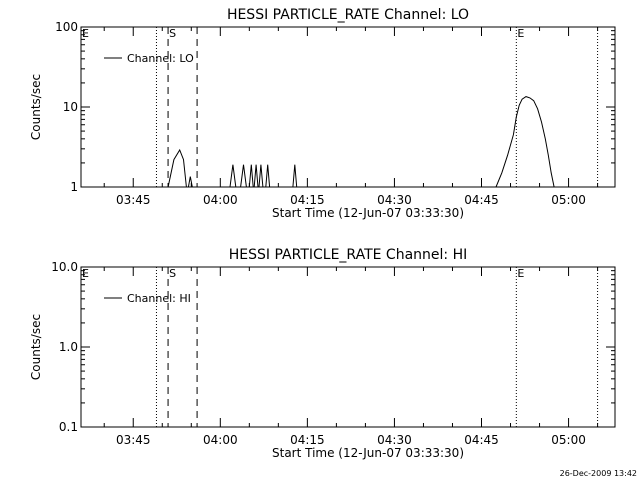 The image size is (640, 480). What do you see at coordinates (64, 267) in the screenshot?
I see `y-tick-label: 10.0` at bounding box center [64, 267].